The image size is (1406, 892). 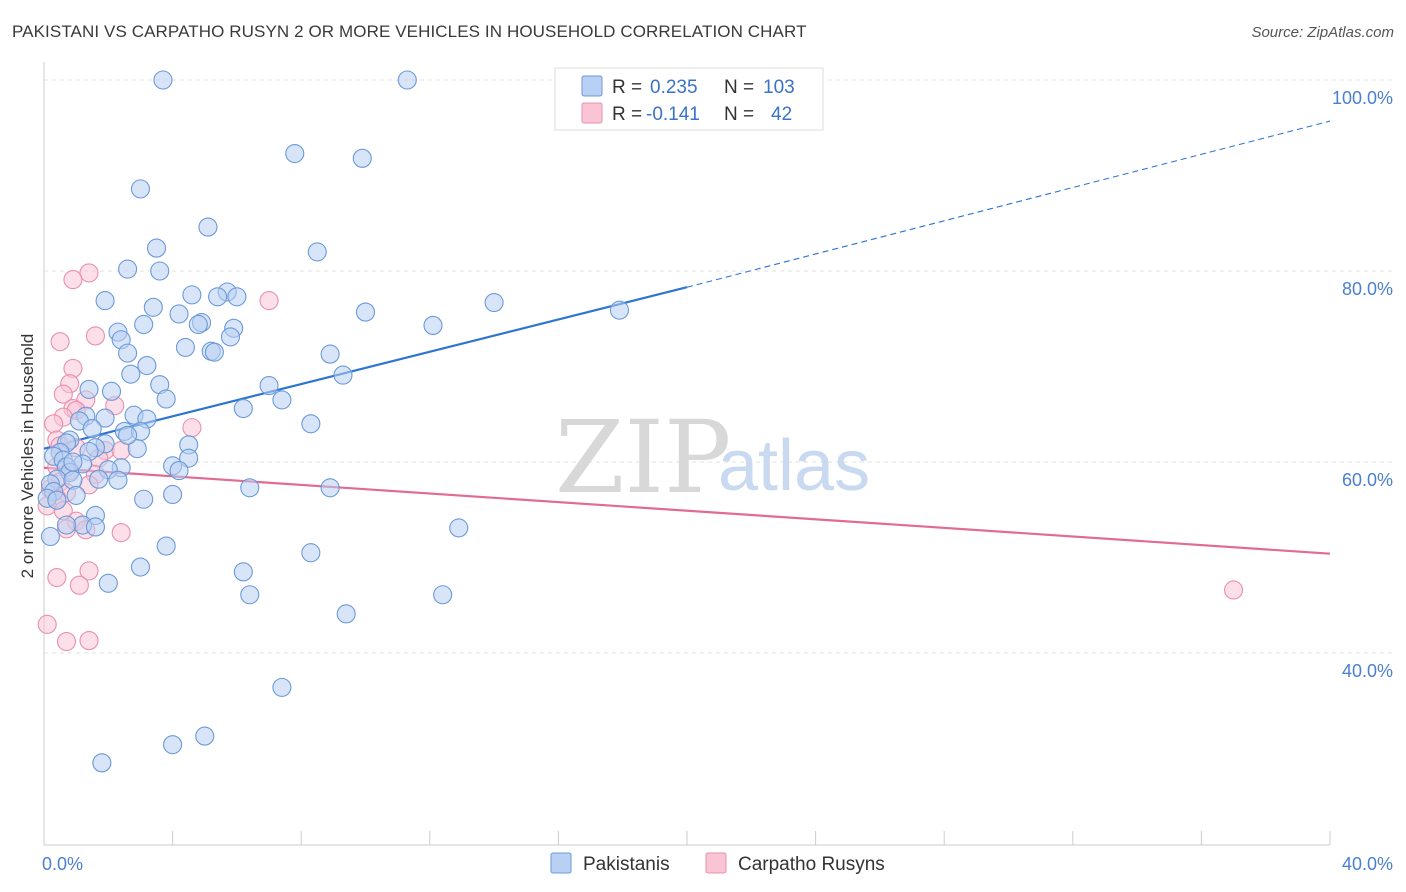 What do you see at coordinates (739, 87) in the screenshot?
I see `legend-n-label-1: N =` at bounding box center [739, 87].